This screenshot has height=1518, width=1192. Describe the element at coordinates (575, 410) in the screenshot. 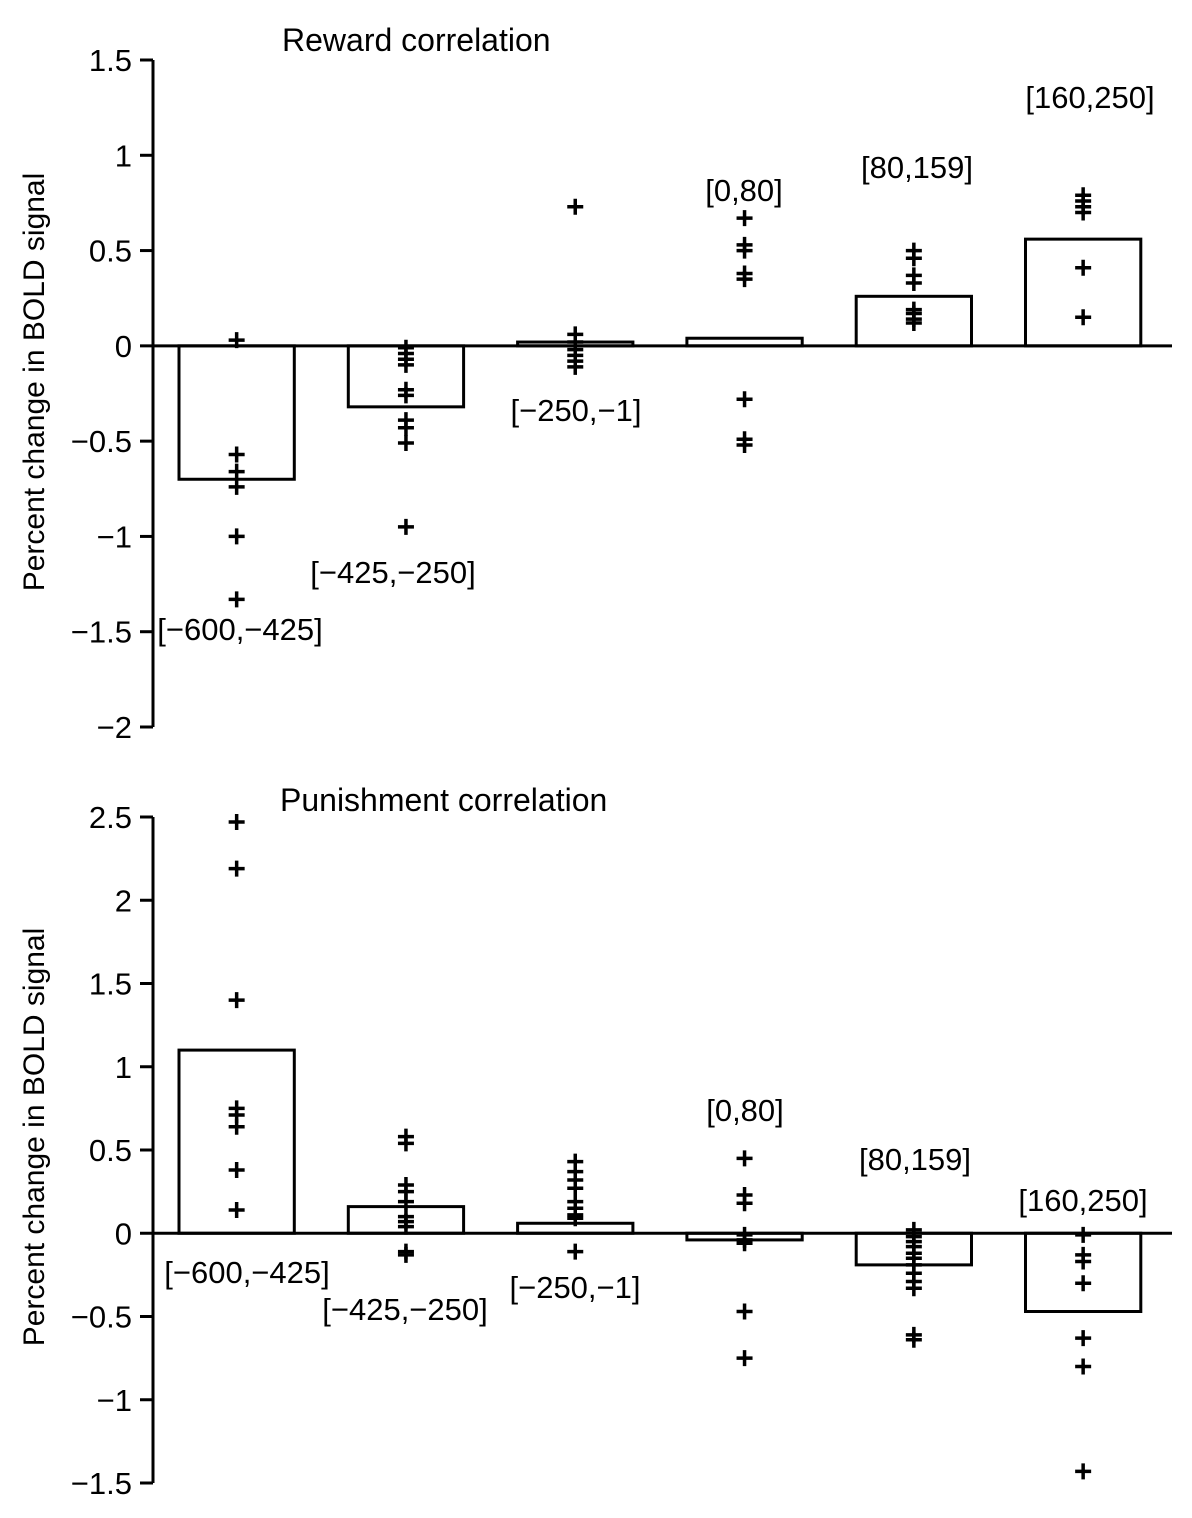

I see `bin-label-reward: [−250,−1]` at that location.